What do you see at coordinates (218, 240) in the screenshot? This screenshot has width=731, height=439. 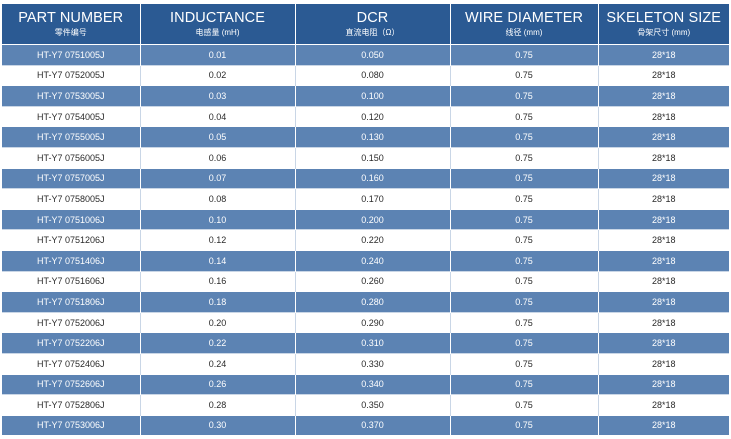 I see `cell-inductance: 0.12` at bounding box center [218, 240].